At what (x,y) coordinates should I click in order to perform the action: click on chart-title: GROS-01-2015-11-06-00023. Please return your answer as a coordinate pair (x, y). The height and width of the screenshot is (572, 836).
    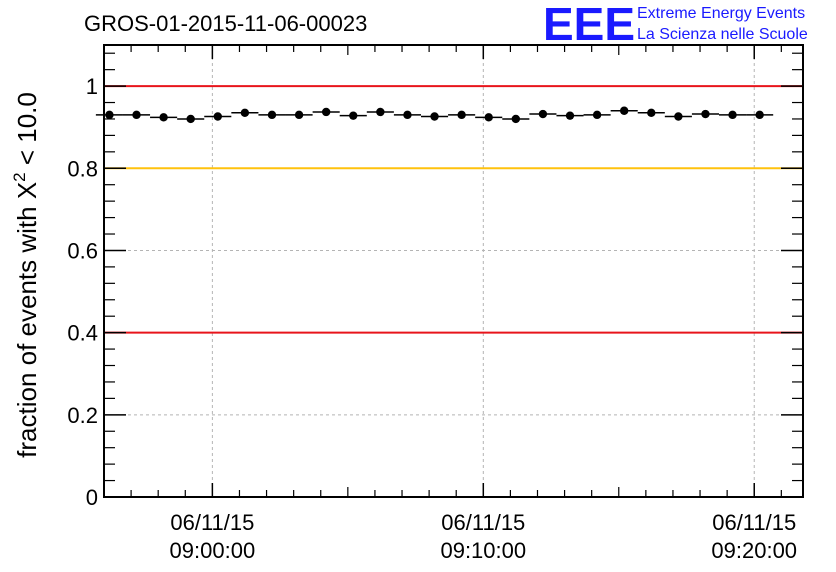
    Looking at the image, I should click on (225, 23).